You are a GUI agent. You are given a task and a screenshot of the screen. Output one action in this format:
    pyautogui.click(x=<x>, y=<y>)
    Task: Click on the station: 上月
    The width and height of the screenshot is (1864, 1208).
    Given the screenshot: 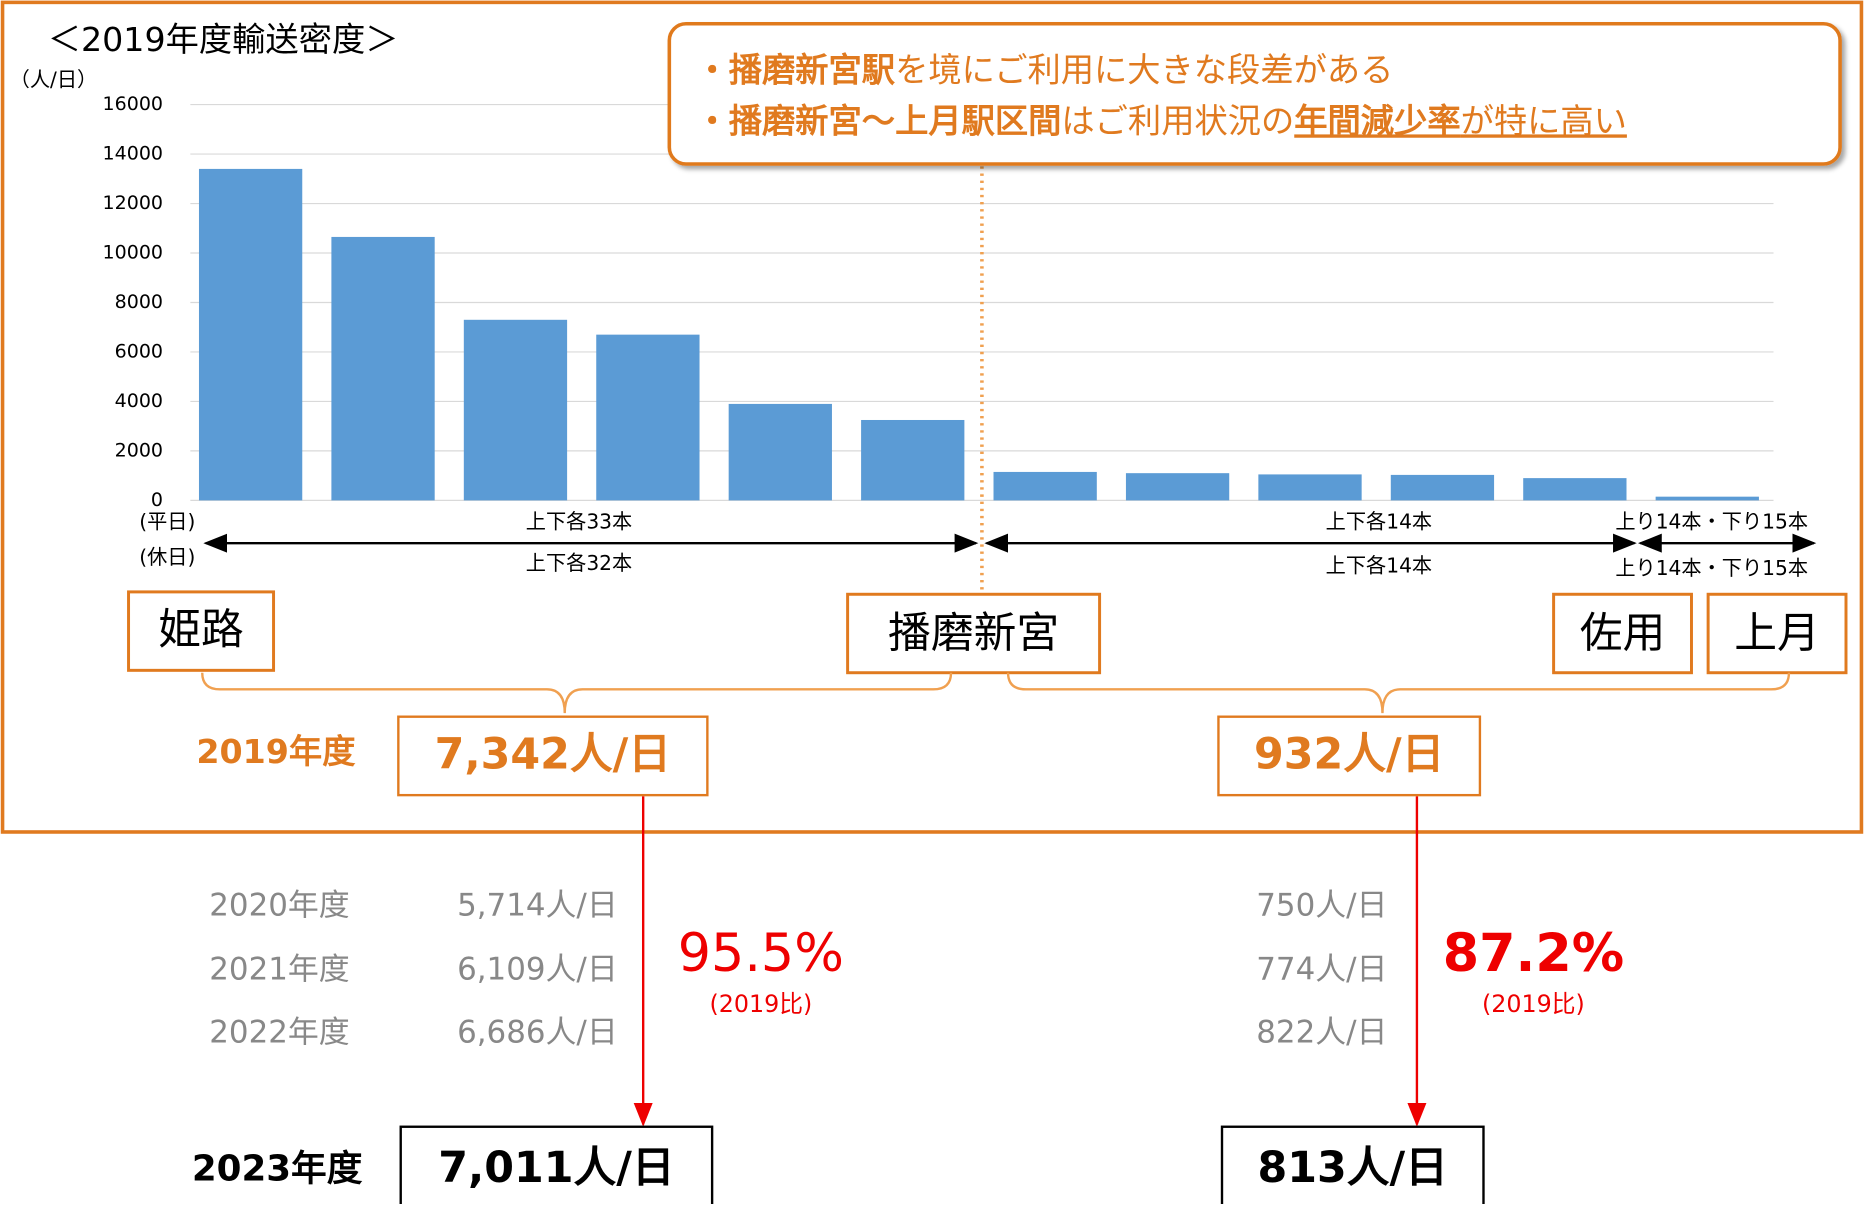 What is the action you would take?
    pyautogui.click(x=1777, y=633)
    